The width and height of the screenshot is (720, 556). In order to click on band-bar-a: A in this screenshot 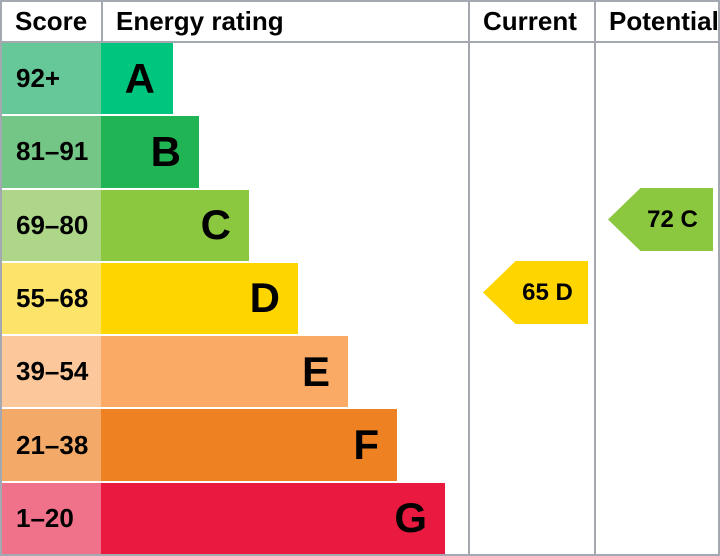, I will do `click(137, 79)`.